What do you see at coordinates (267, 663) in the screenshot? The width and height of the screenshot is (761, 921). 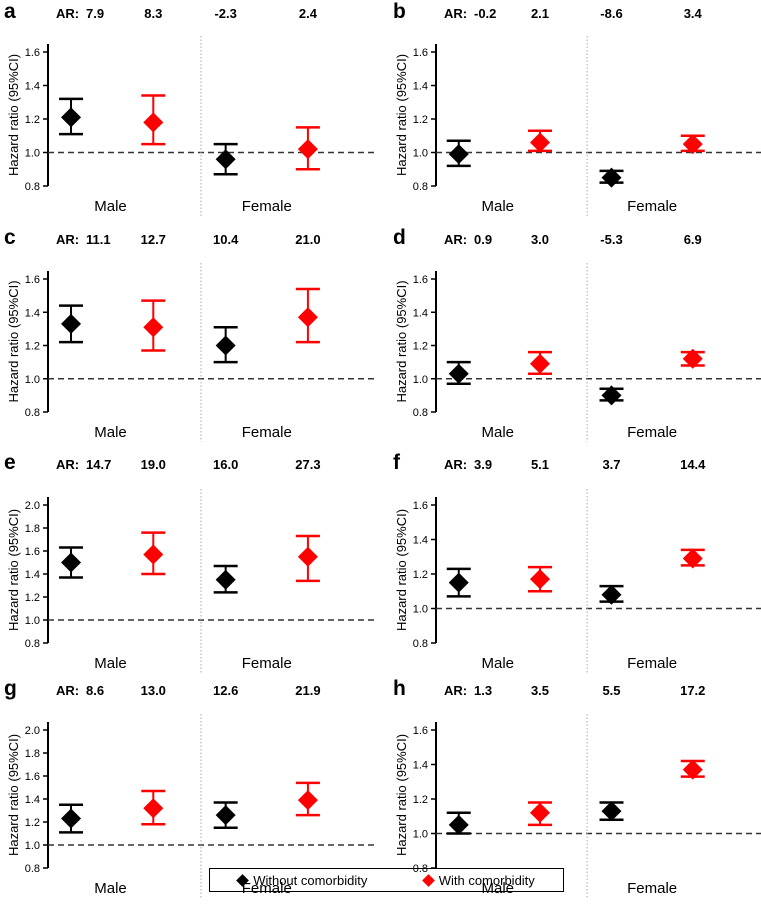 I see `group-label-female-e: Female` at bounding box center [267, 663].